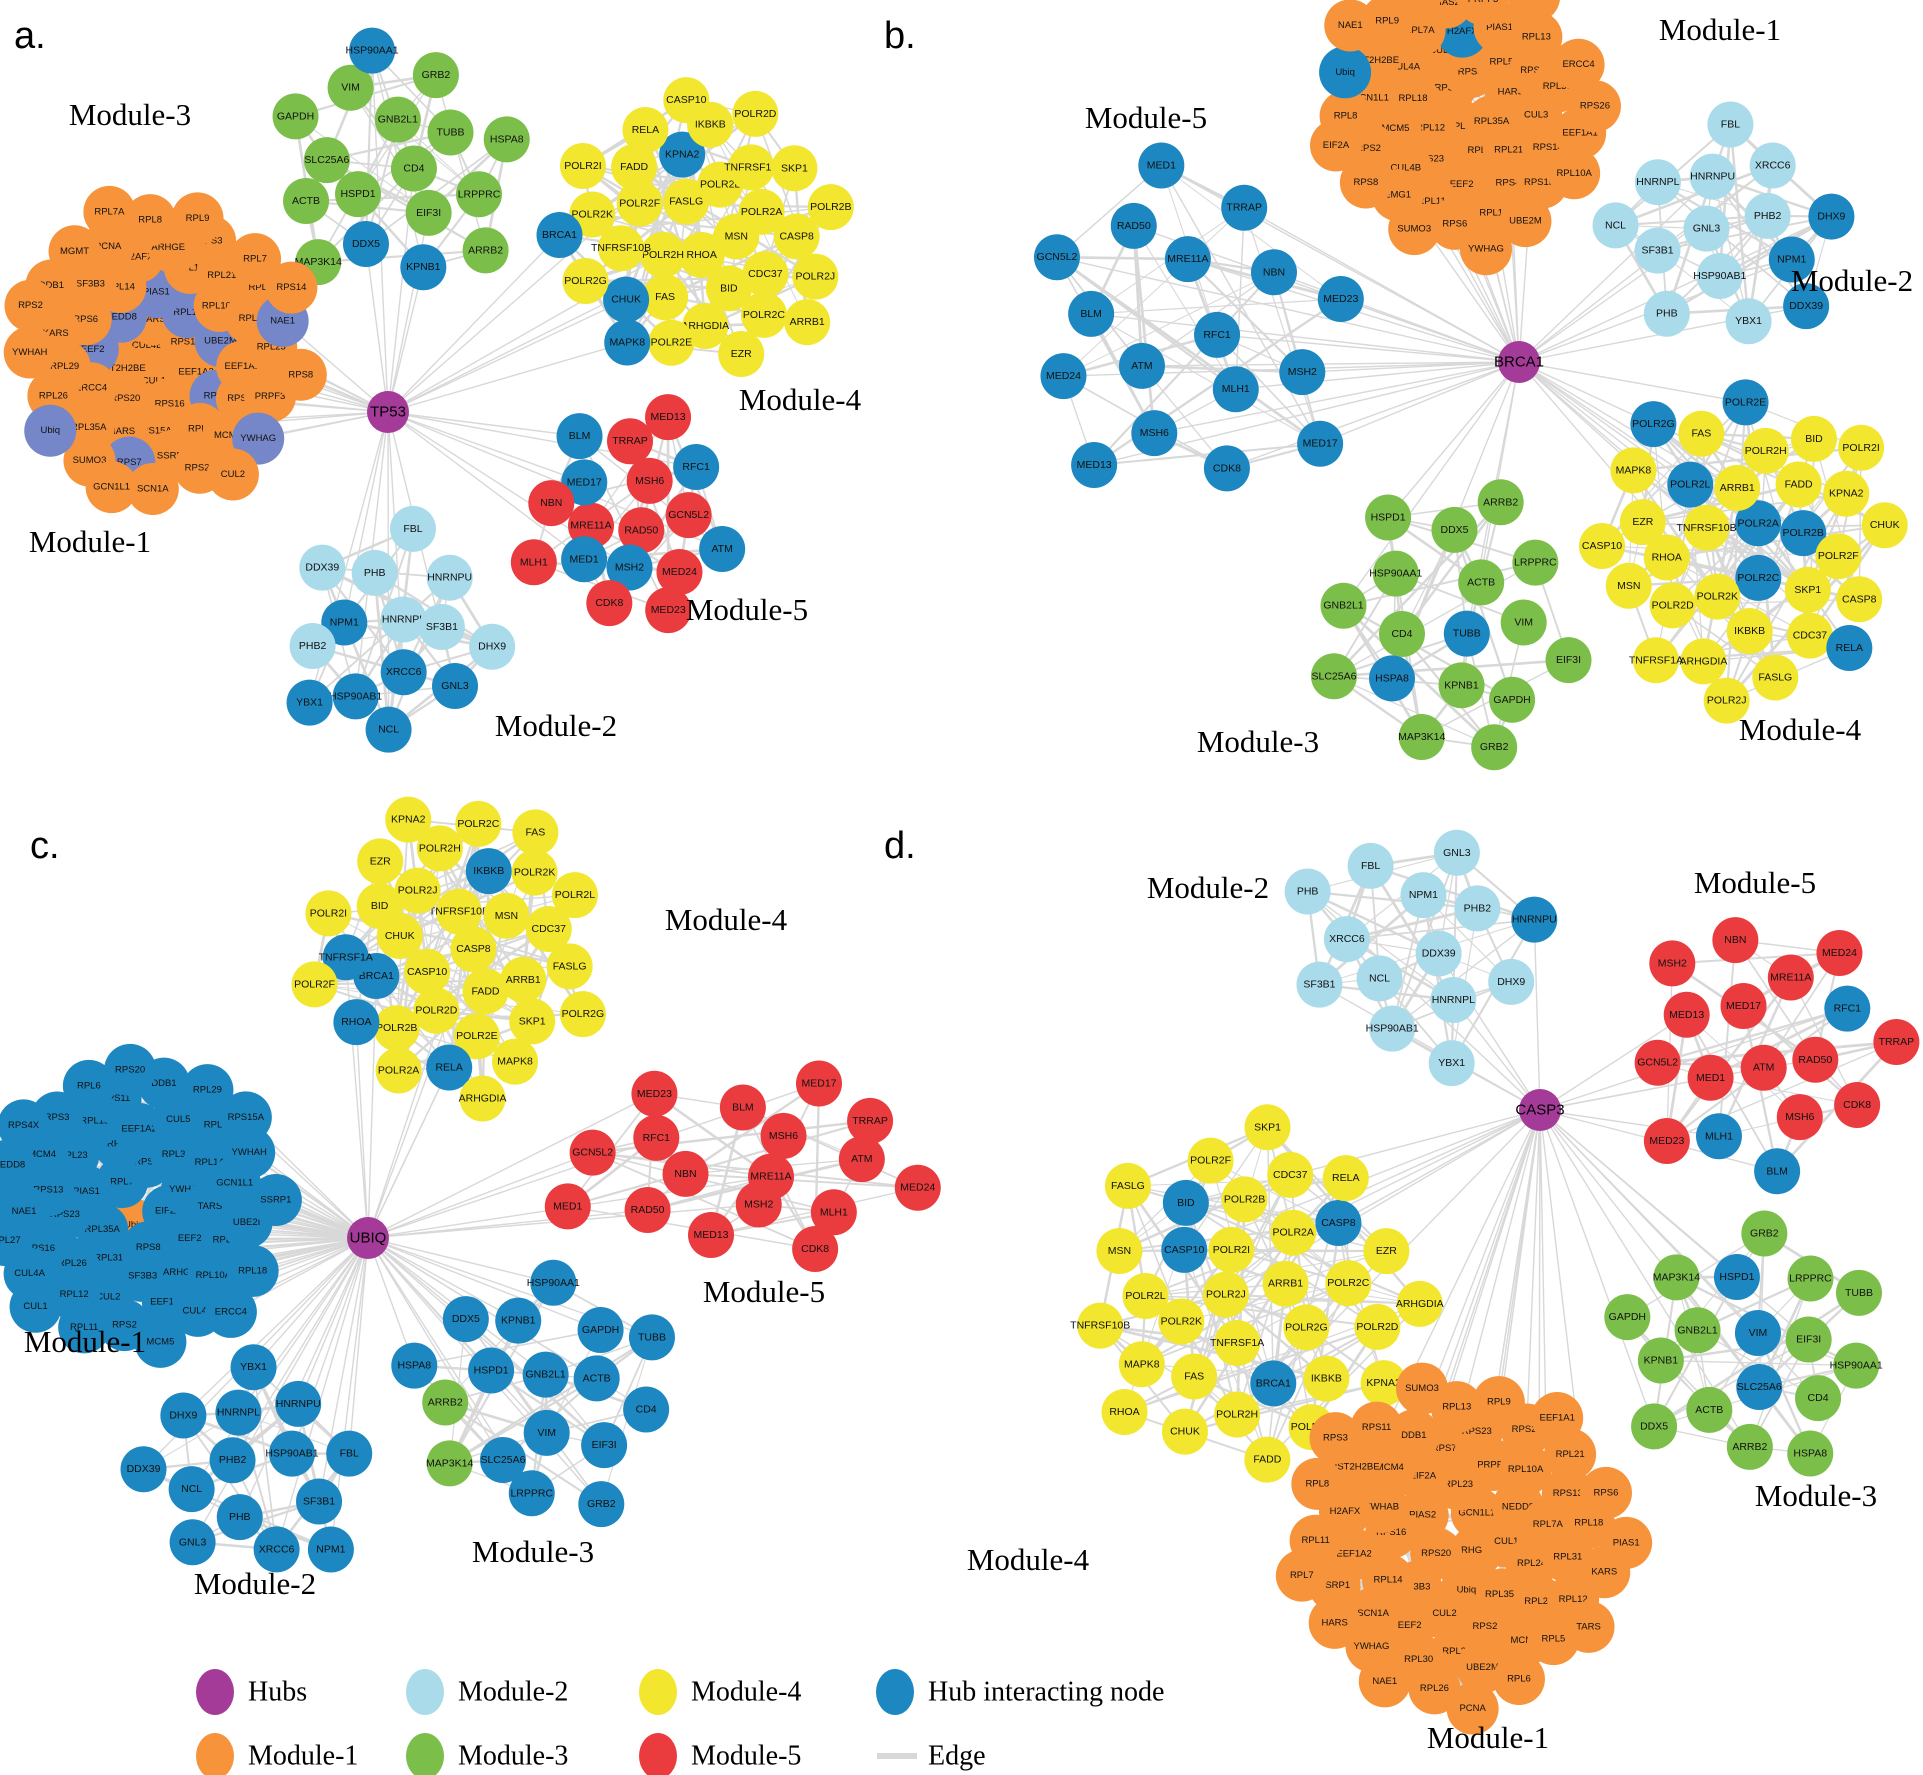 This screenshot has width=1923, height=1775. I want to click on node-a-TNFRSF10B: TNFRSF10B, so click(621, 248).